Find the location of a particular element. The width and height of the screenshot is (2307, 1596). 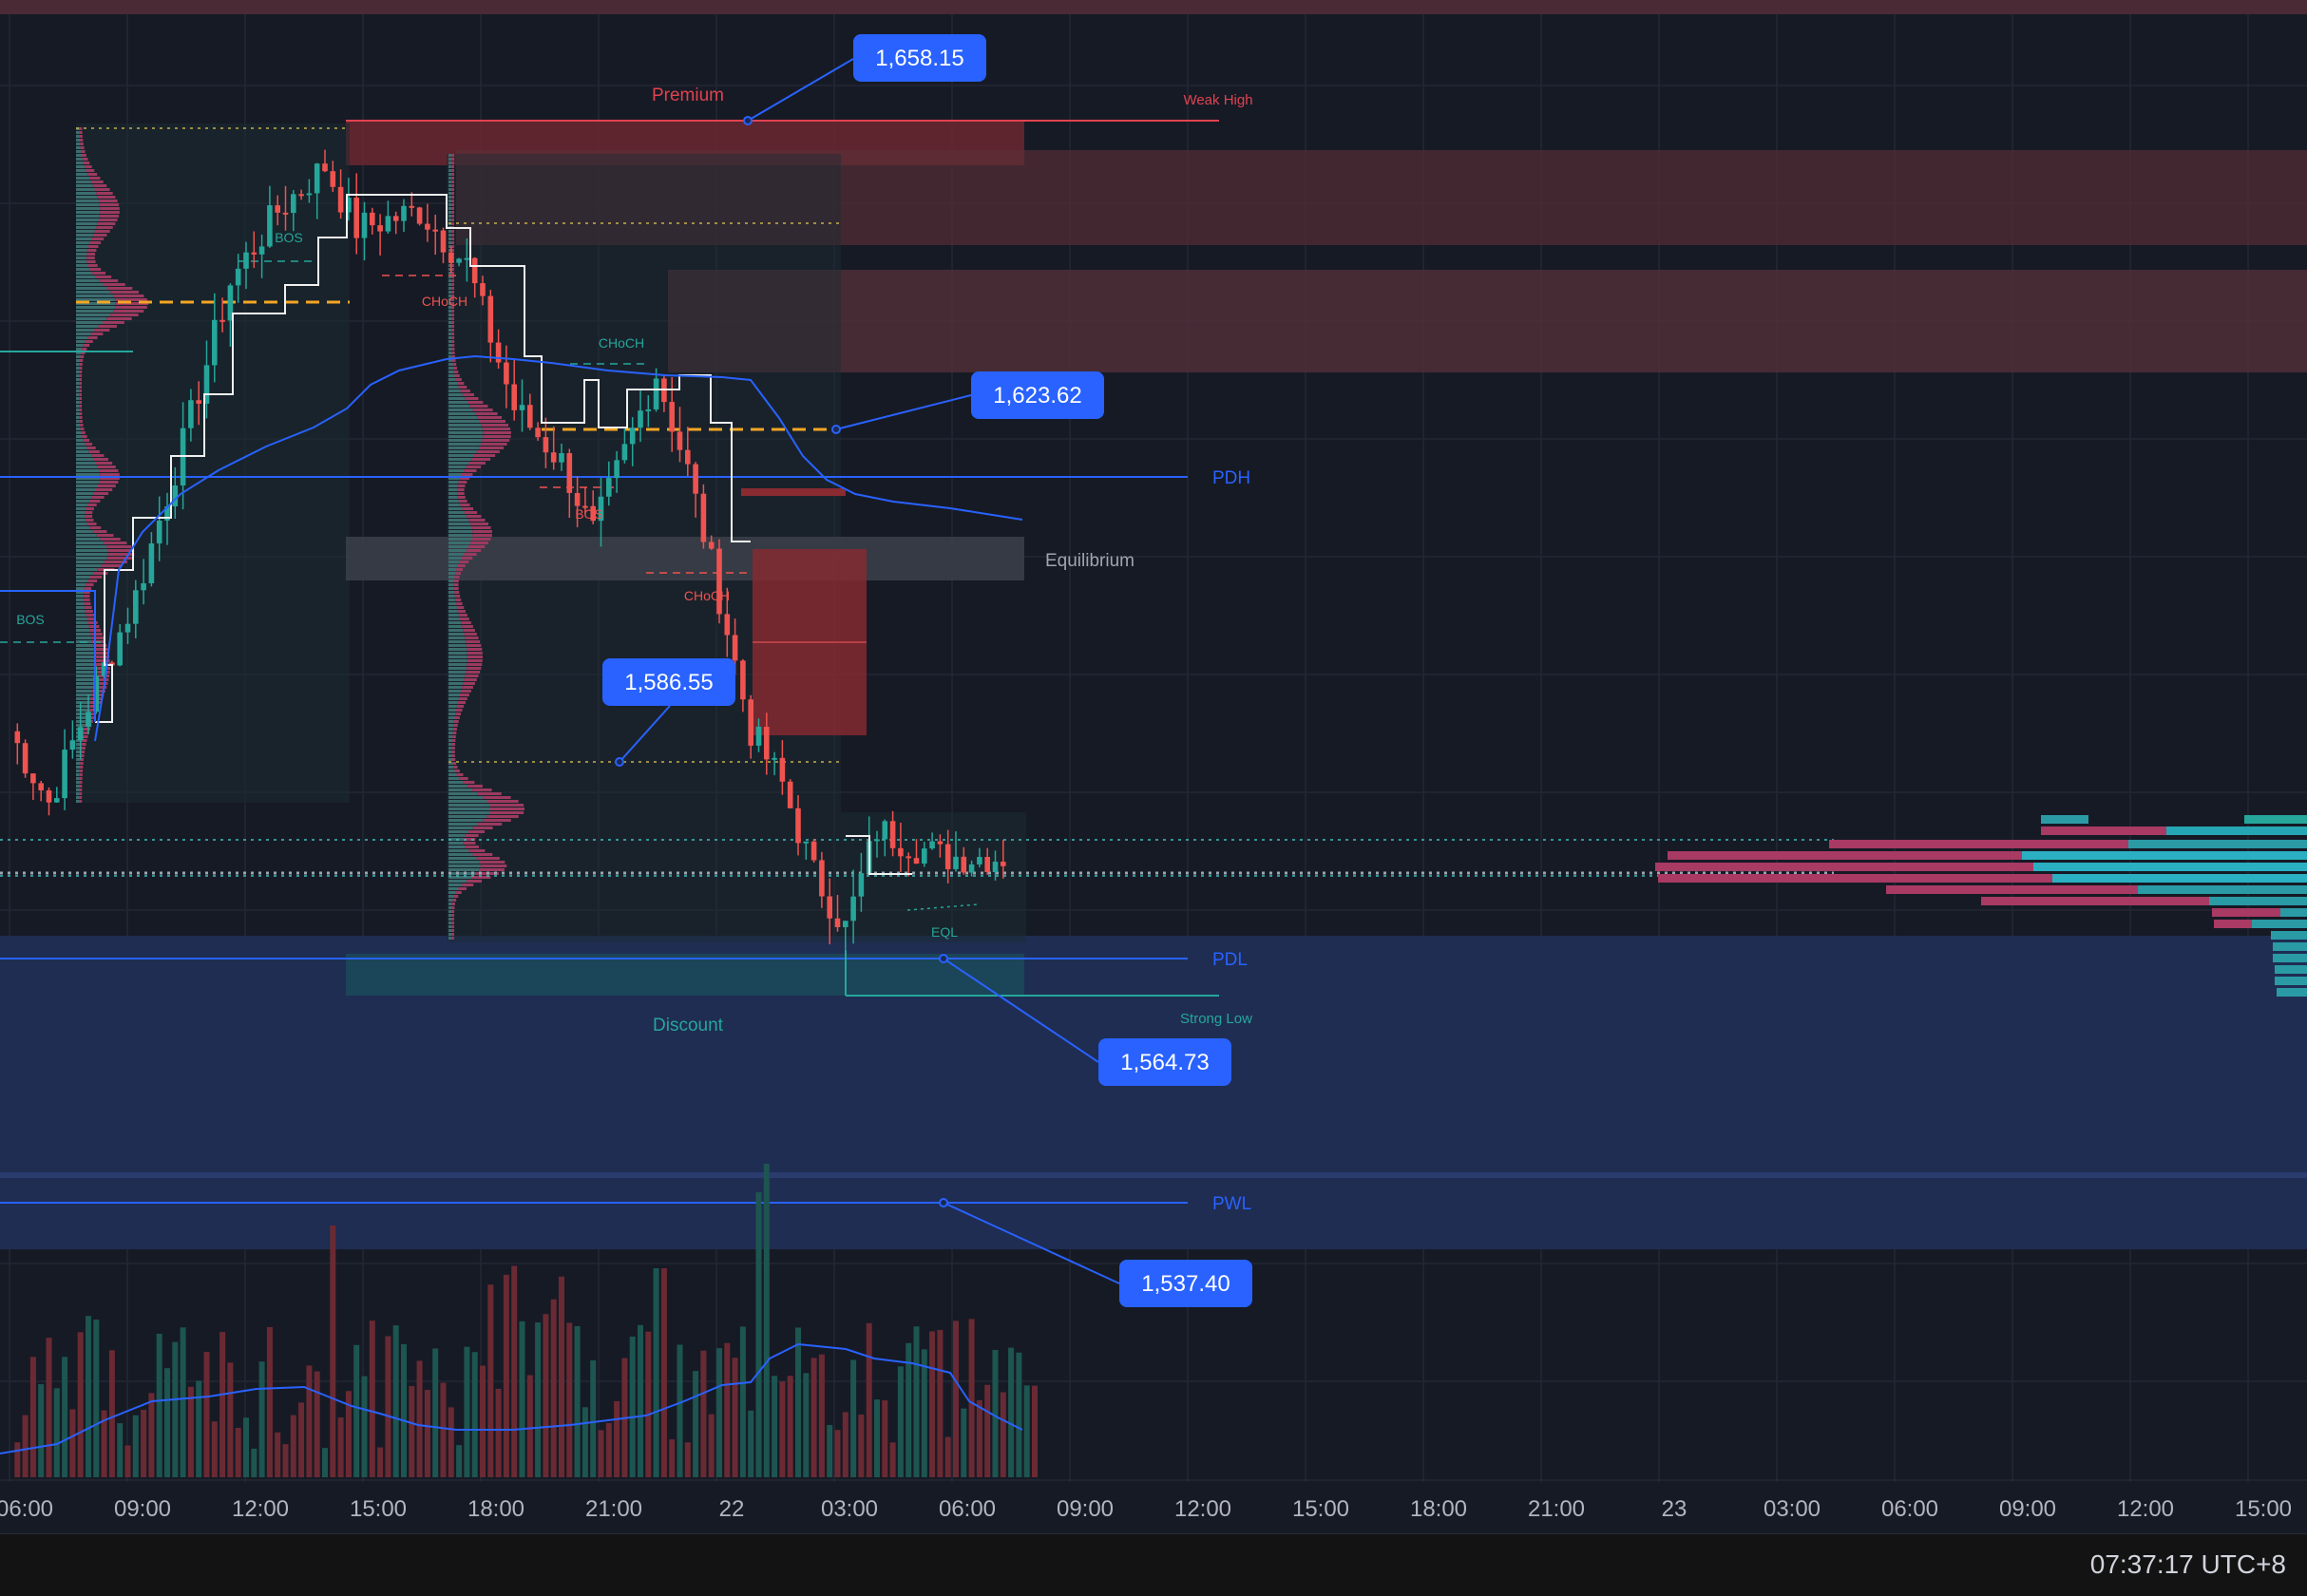

pwl-band is located at coordinates (1153, 1175).